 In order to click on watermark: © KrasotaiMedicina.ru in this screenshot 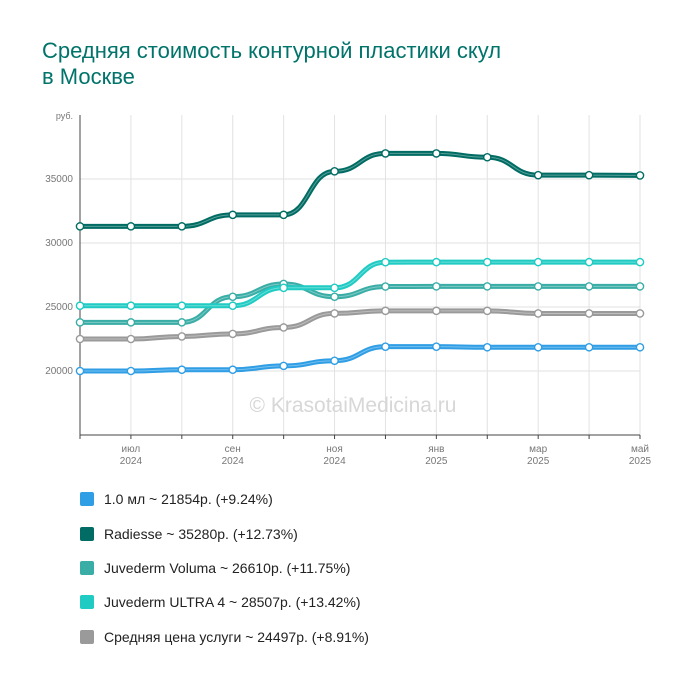, I will do `click(353, 405)`.